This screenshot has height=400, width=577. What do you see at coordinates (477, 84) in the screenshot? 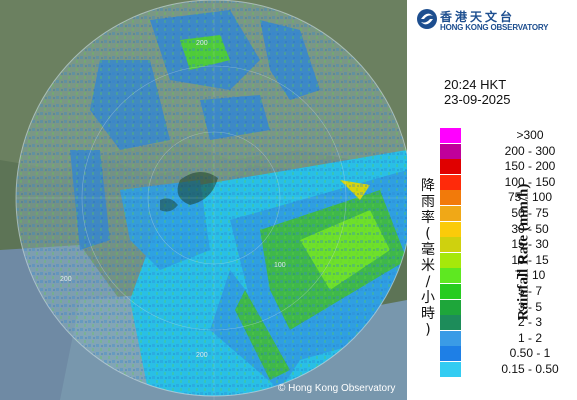
I see `time-text: 20:24 HKT` at bounding box center [477, 84].